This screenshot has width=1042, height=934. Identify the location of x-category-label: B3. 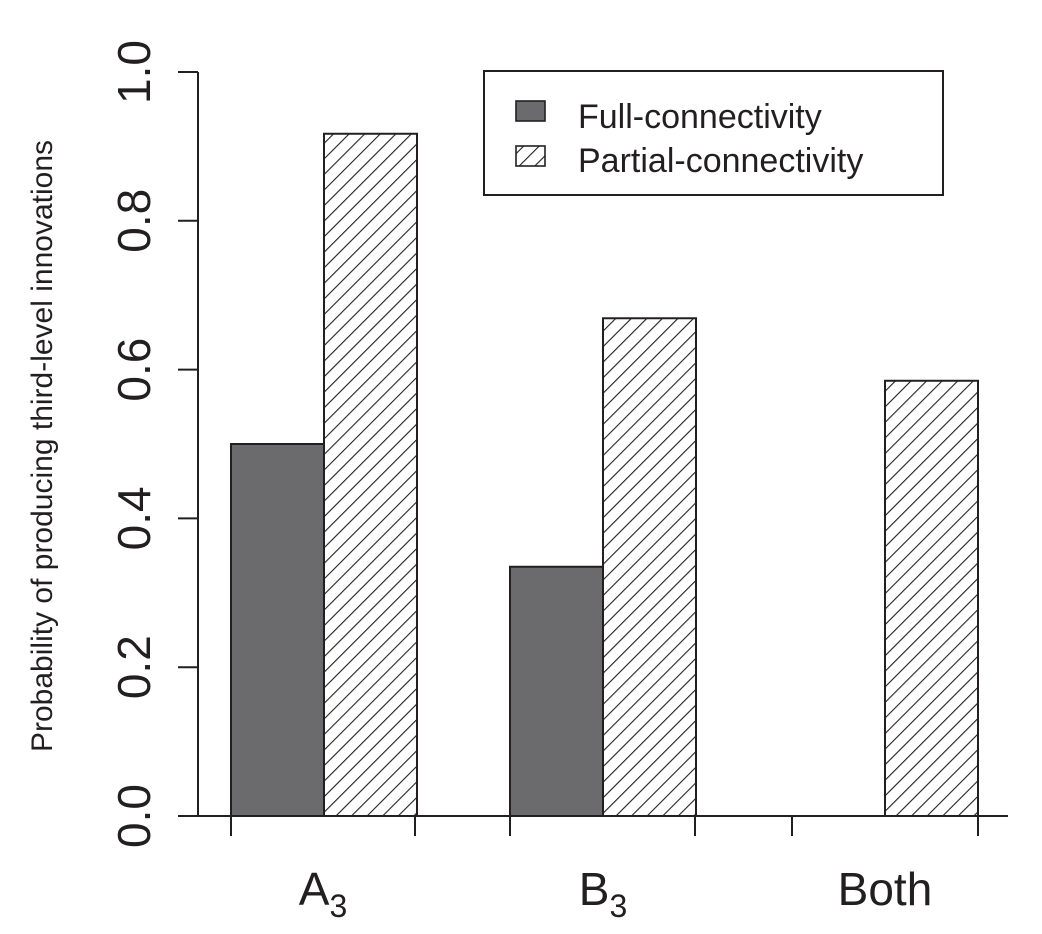
(603, 893).